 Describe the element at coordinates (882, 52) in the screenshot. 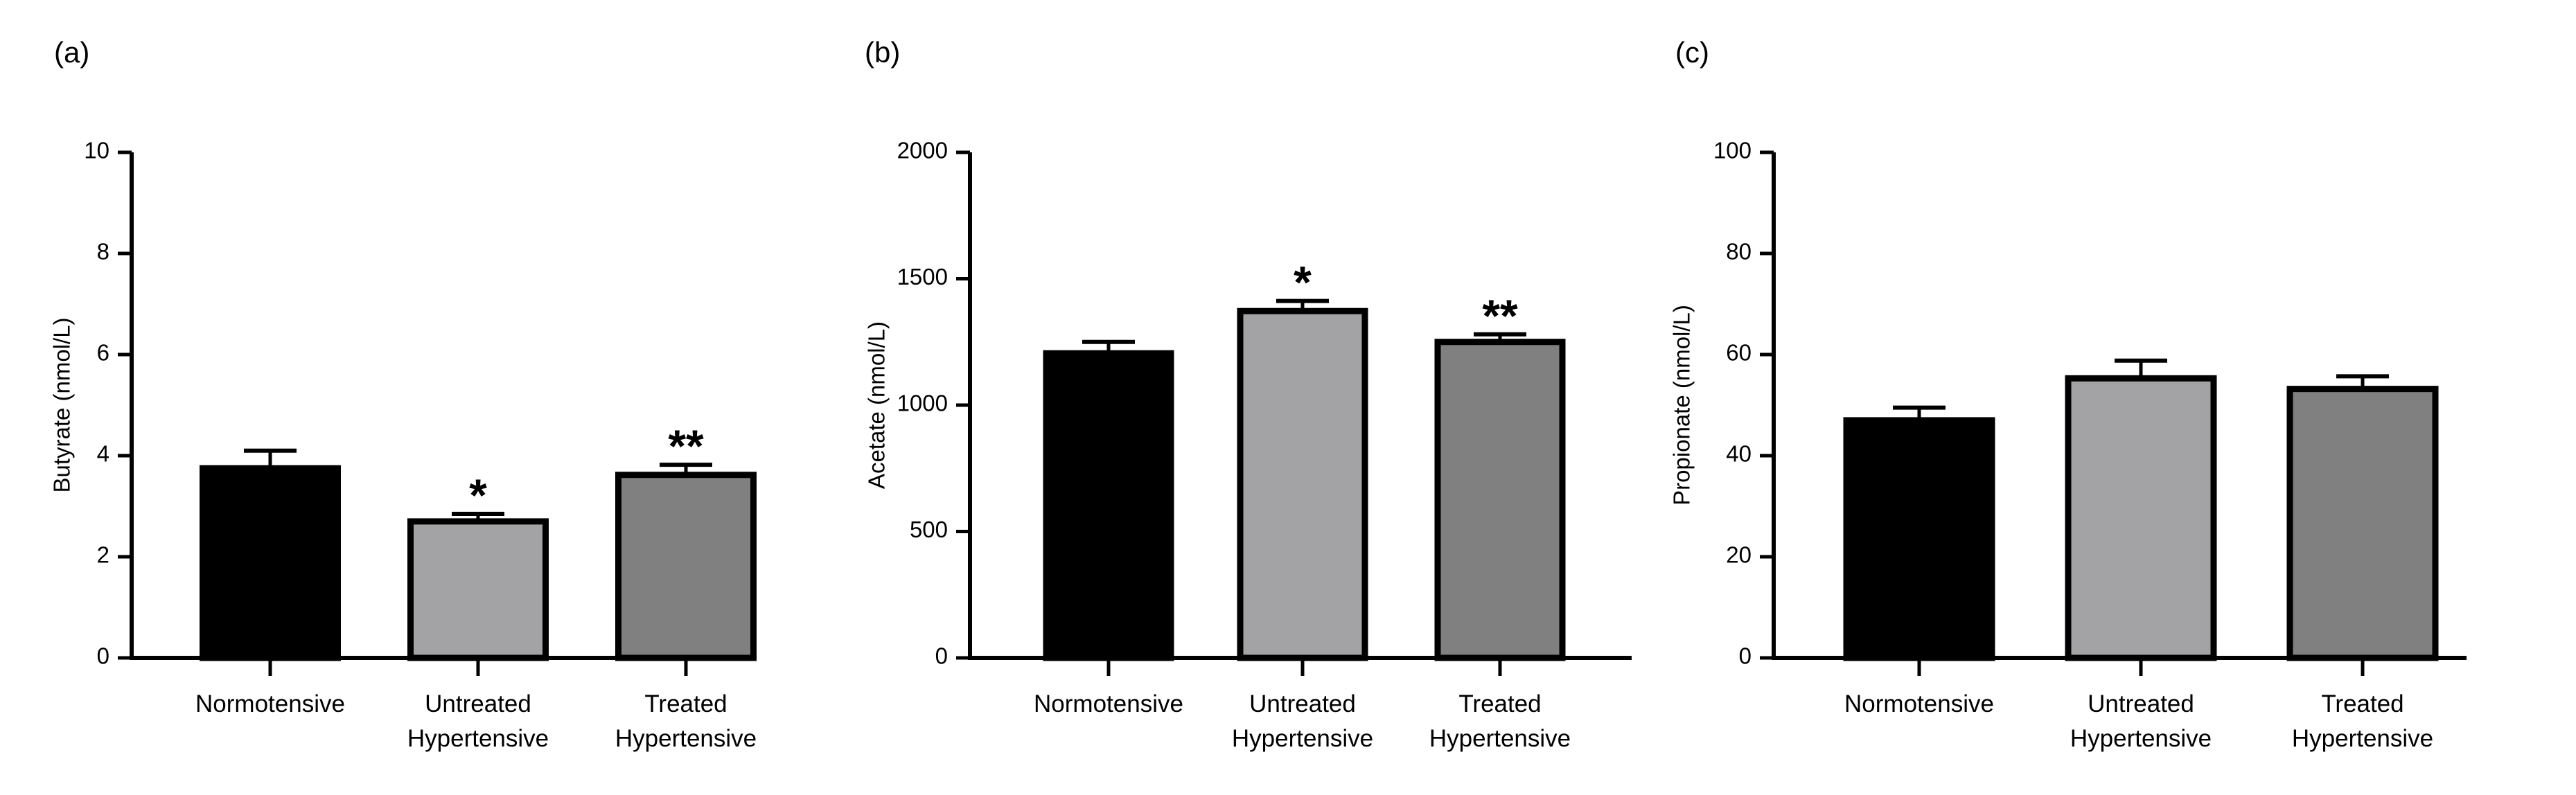

I see `panel-label: (b)` at that location.